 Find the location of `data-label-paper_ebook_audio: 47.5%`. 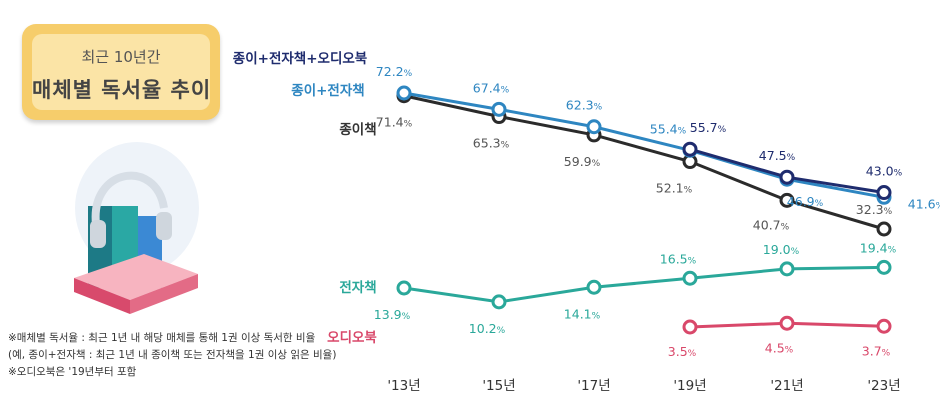

data-label-paper_ebook_audio: 47.5% is located at coordinates (777, 155).